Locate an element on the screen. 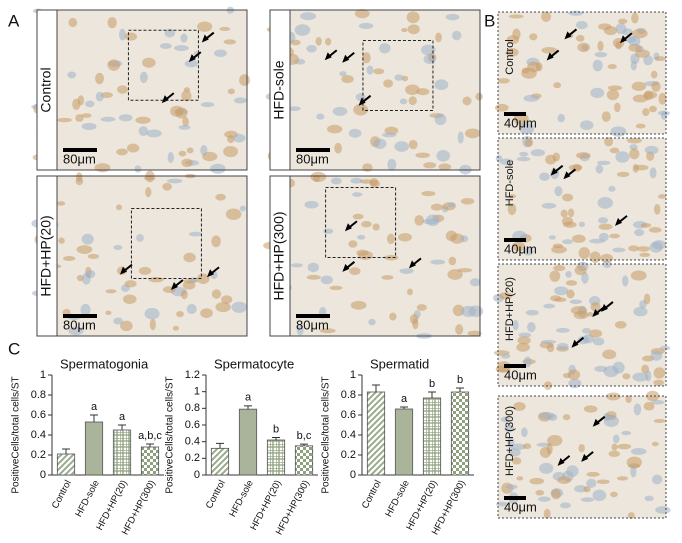 This screenshot has width=682, height=543. bar-annotation: a,b,c is located at coordinates (150, 436).